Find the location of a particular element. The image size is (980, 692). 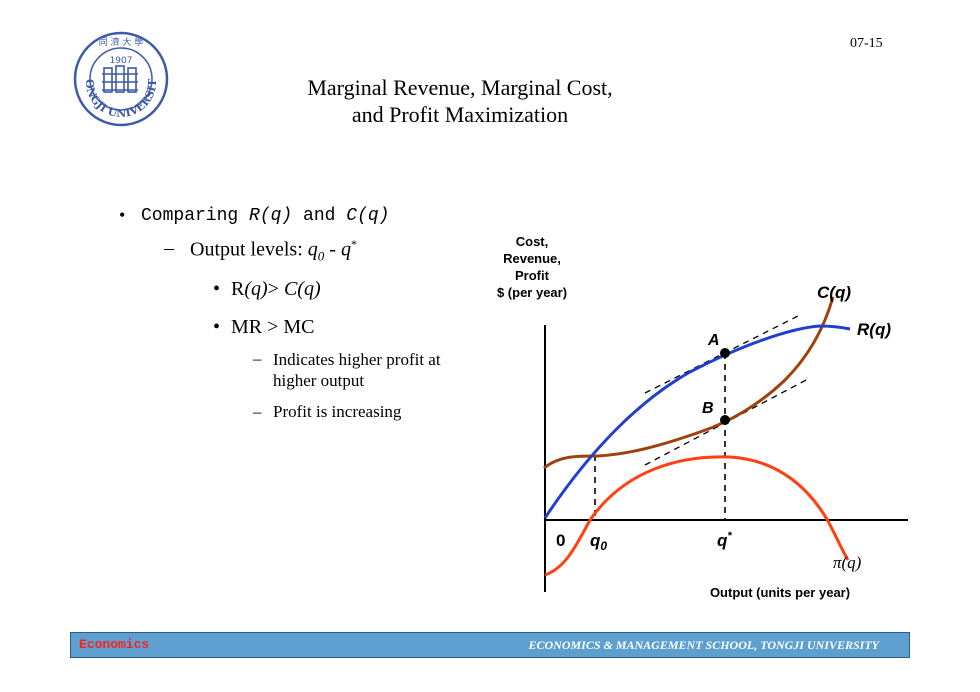

svg-text: $ (per year) is located at coordinates (532, 292).